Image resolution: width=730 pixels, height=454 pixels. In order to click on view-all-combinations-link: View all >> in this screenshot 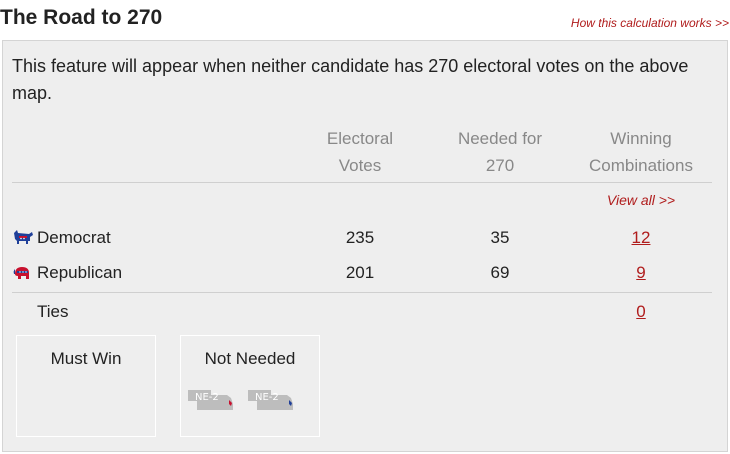, I will do `click(641, 200)`.